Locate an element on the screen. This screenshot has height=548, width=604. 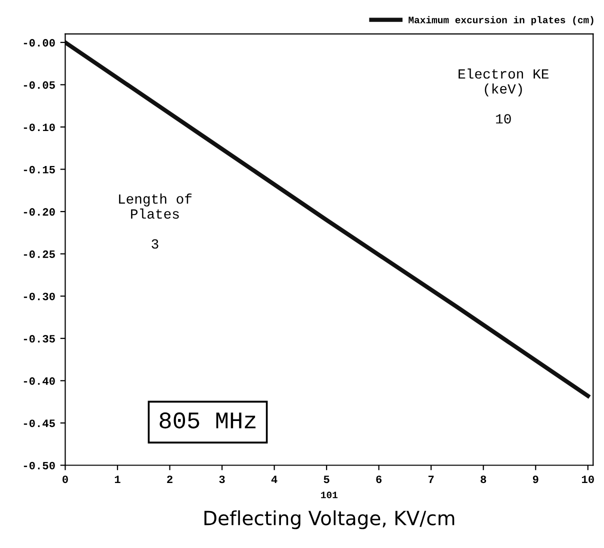
y-tick-label: -0.50 is located at coordinates (39, 466).